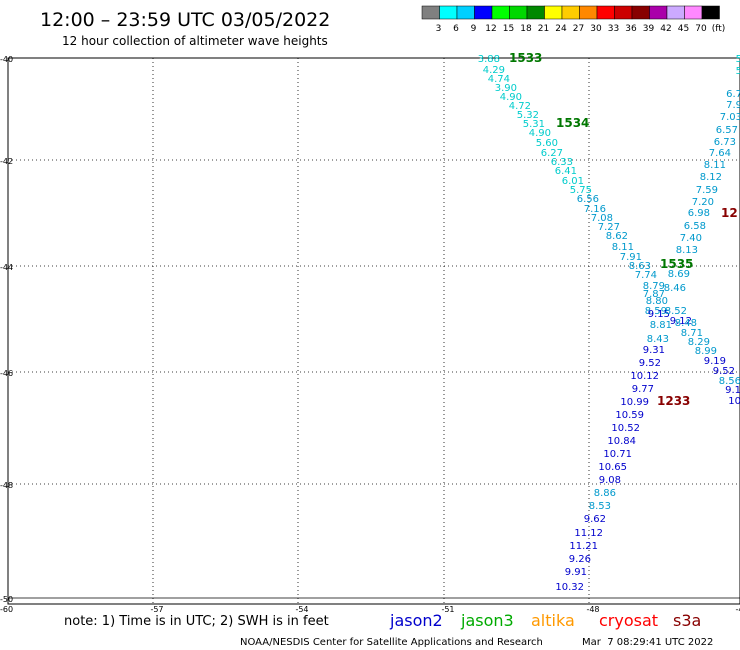  Describe the element at coordinates (656, 311) in the screenshot. I see `wave-height-label: 8.59` at that location.